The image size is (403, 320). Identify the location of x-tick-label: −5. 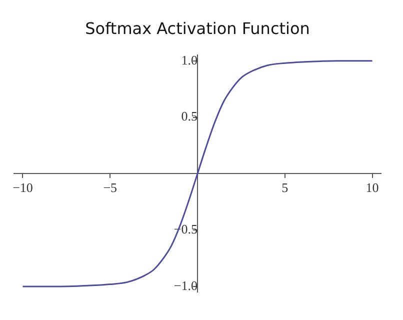
(110, 187).